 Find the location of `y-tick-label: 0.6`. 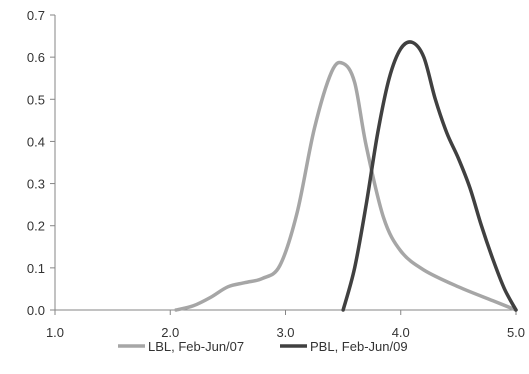

y-tick-label: 0.6 is located at coordinates (36, 57).